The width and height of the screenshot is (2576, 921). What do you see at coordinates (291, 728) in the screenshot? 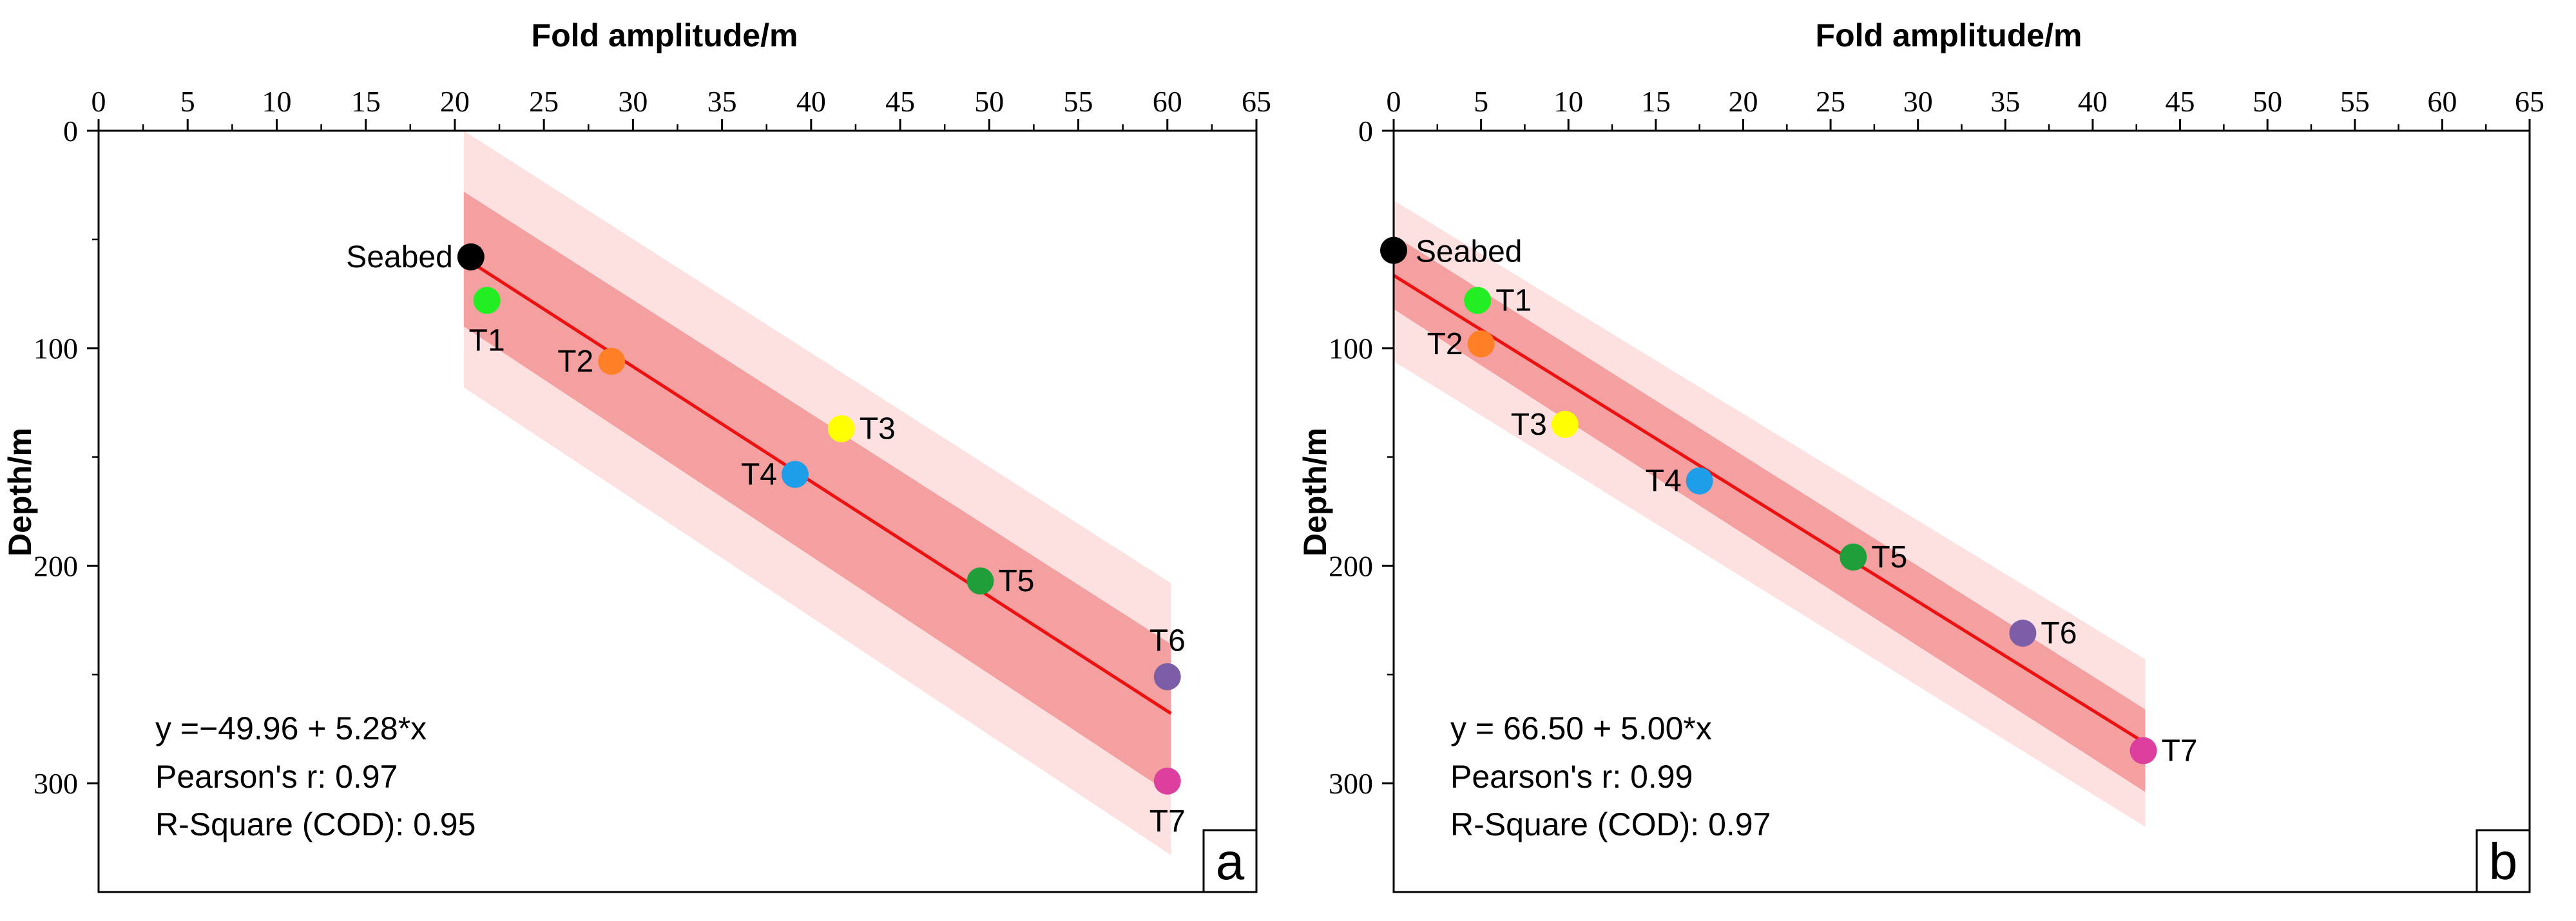
I see `equation-text: y =−49.96 + 5.28*x` at bounding box center [291, 728].